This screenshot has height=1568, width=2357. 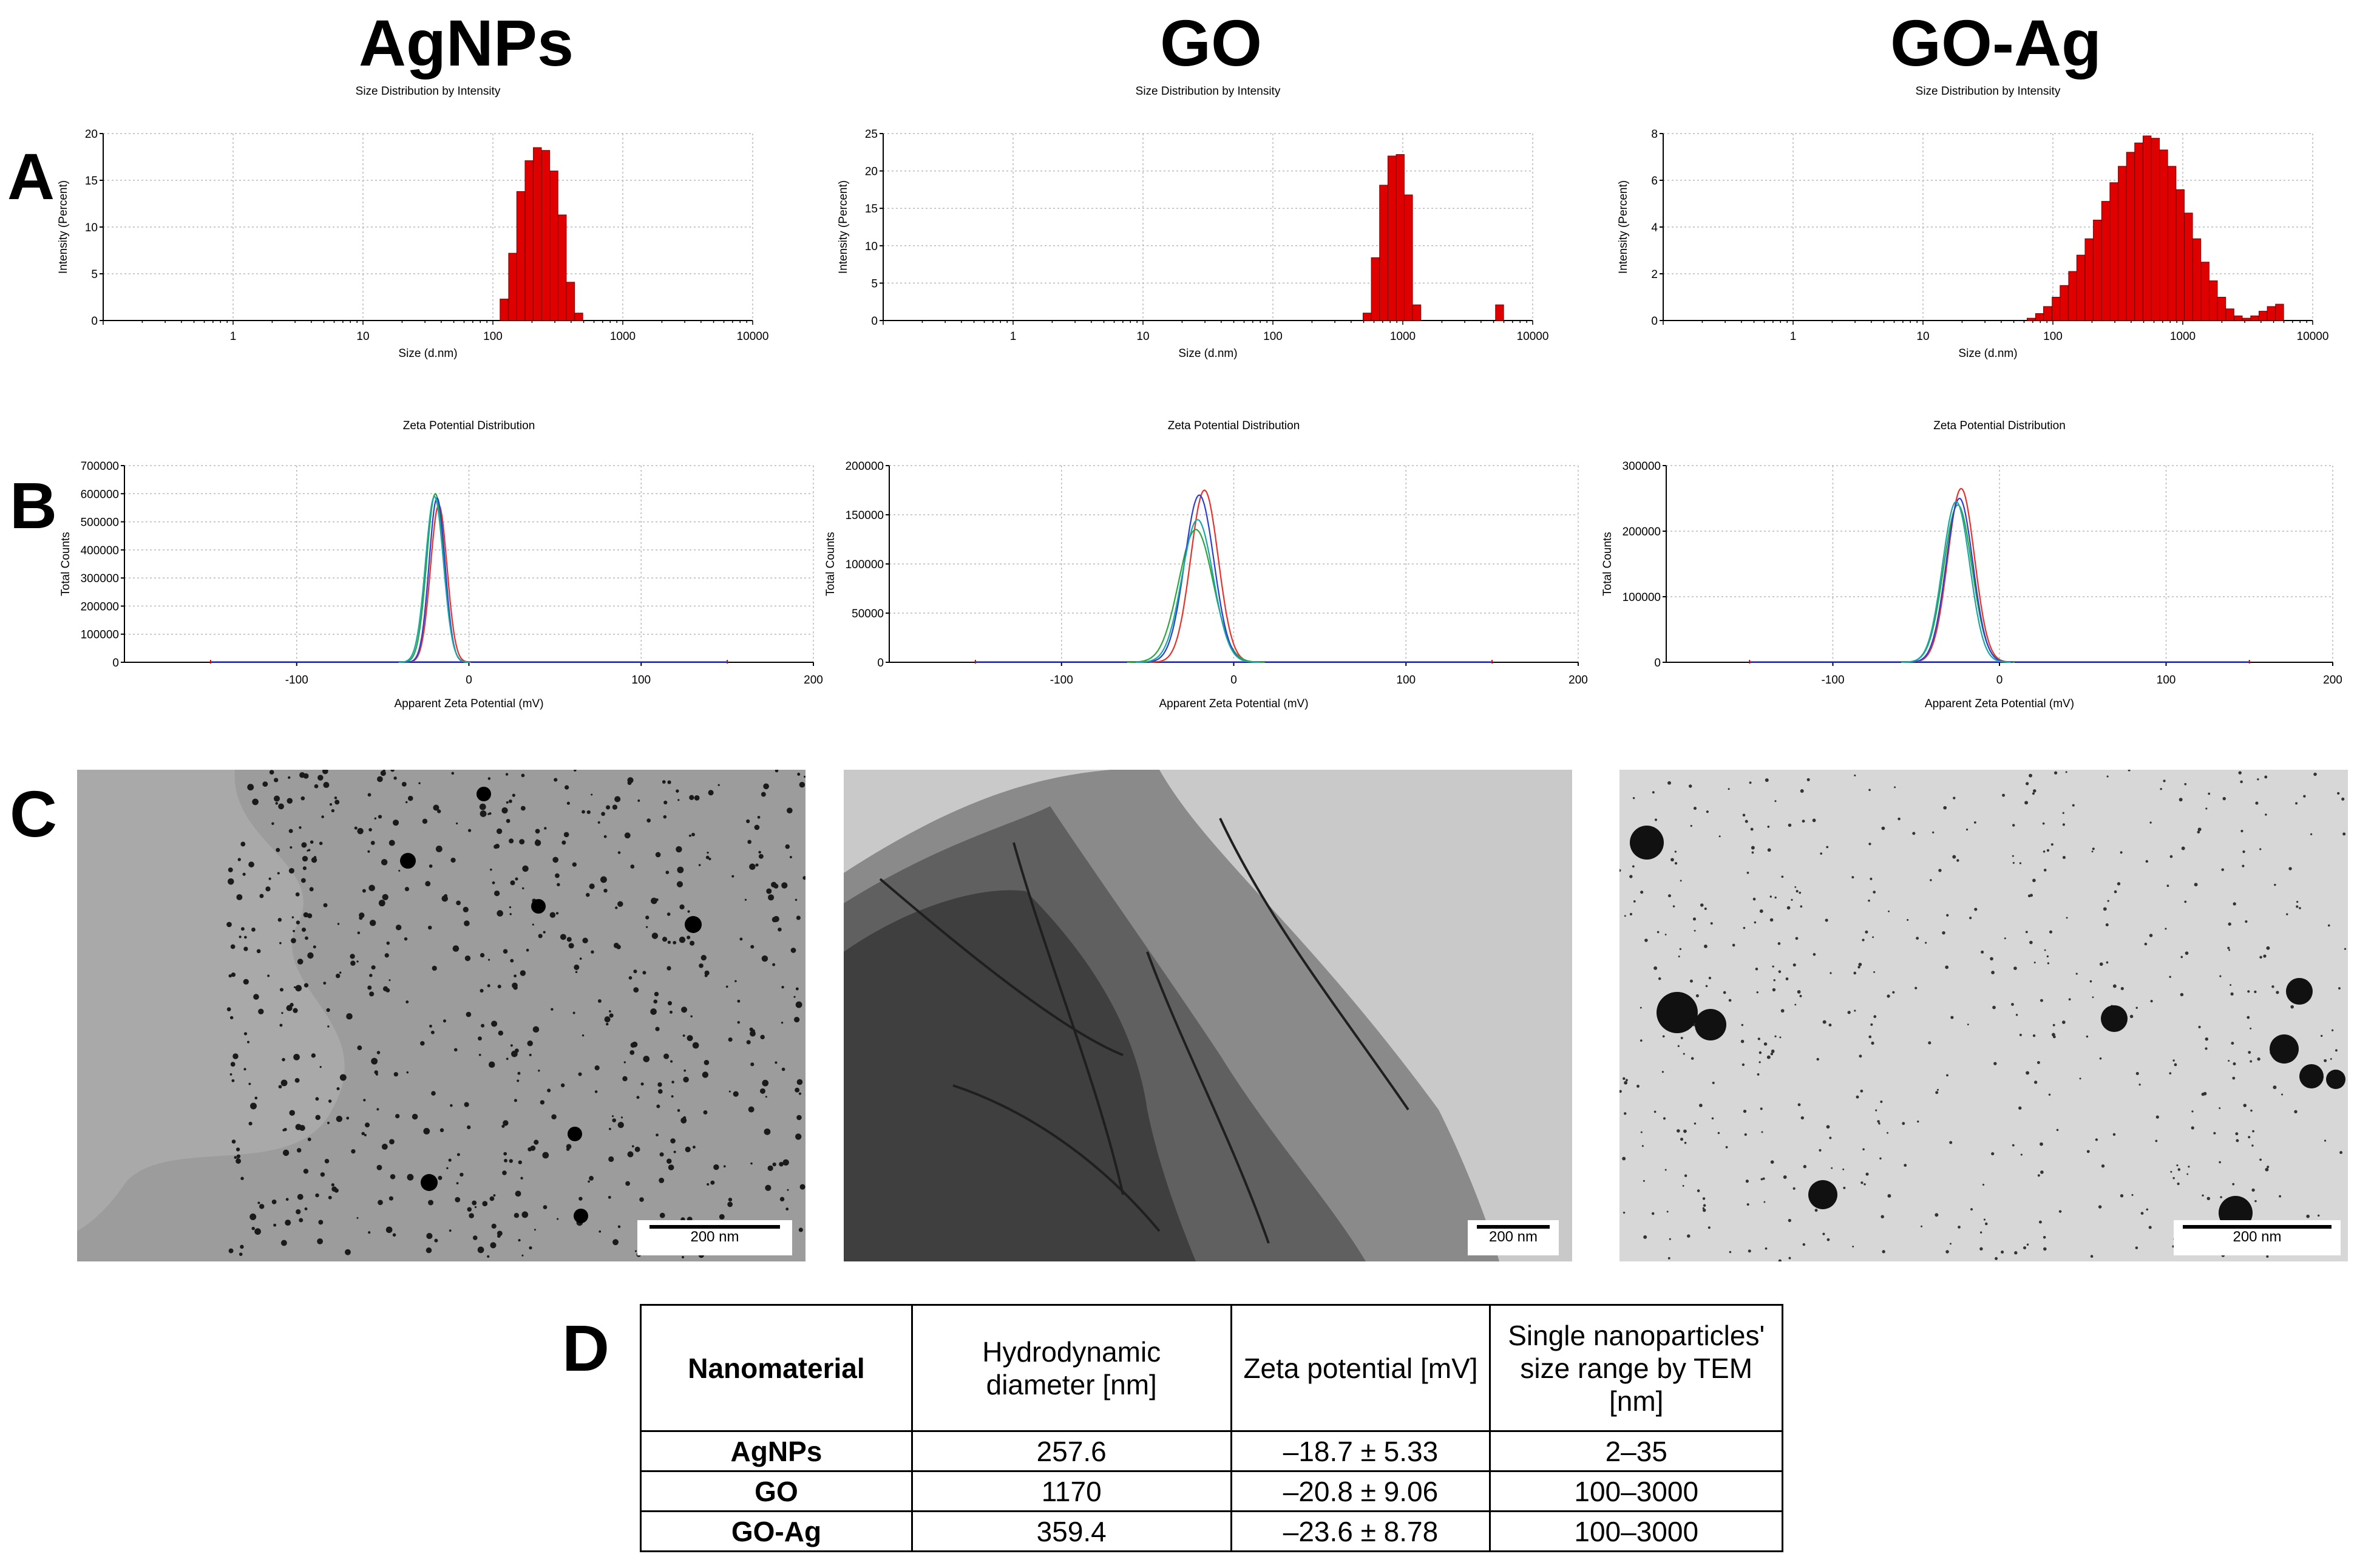 I want to click on y-tick-label: 0, so click(x=1654, y=321).